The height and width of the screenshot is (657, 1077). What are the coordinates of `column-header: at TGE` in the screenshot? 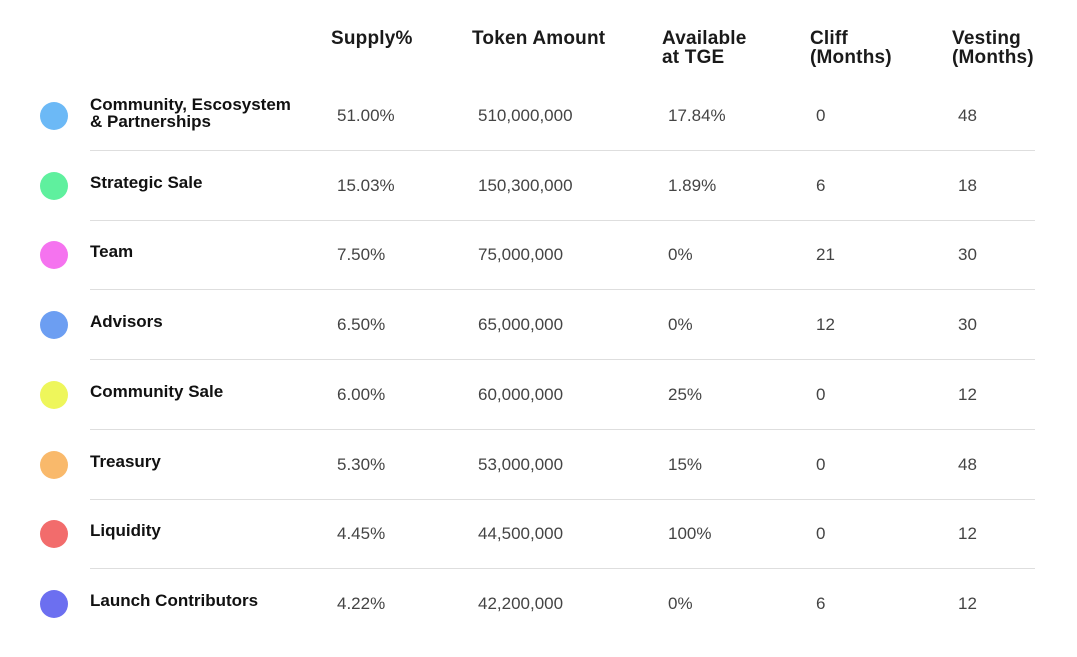 It's located at (693, 57).